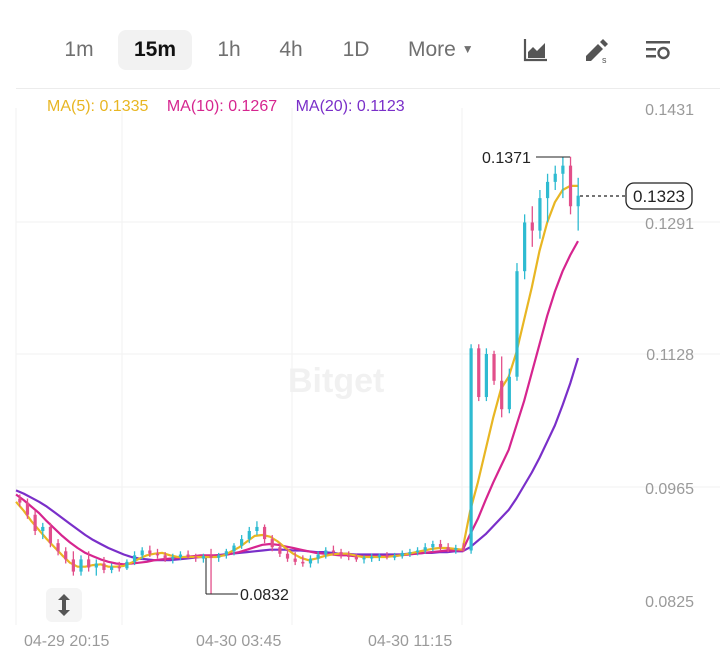 Image resolution: width=720 pixels, height=655 pixels. Describe the element at coordinates (222, 106) in the screenshot. I see `ma10-legend: MA(10): 0.1267` at that location.